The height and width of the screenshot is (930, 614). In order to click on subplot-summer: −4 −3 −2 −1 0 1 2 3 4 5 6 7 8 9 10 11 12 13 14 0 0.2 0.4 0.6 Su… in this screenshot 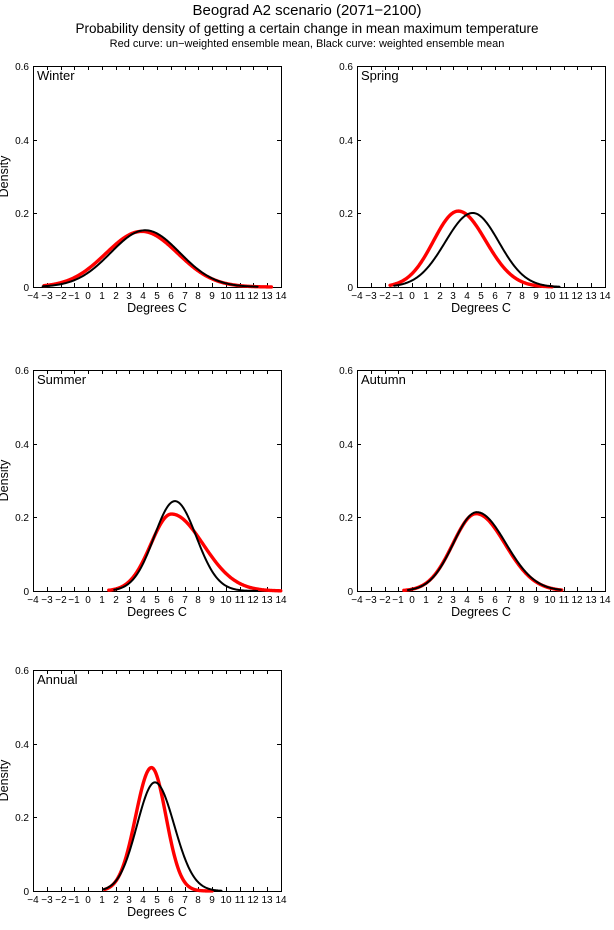, I will do `click(155, 492)`.